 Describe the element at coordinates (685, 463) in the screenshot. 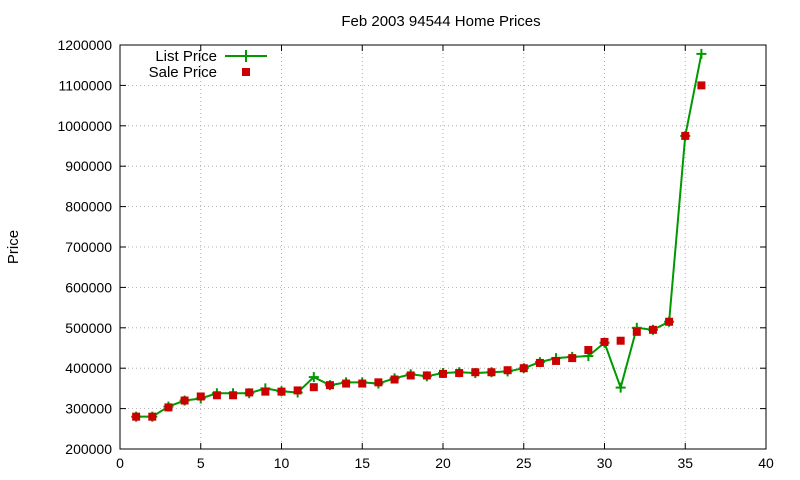

I see `x-tick-label: 35` at that location.